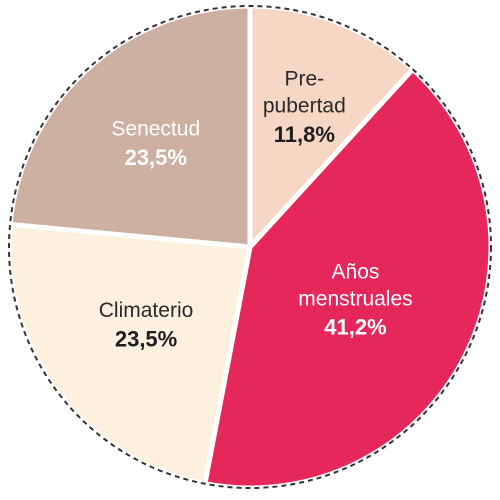  I want to click on slice-value-label: 41,2%, so click(355, 327).